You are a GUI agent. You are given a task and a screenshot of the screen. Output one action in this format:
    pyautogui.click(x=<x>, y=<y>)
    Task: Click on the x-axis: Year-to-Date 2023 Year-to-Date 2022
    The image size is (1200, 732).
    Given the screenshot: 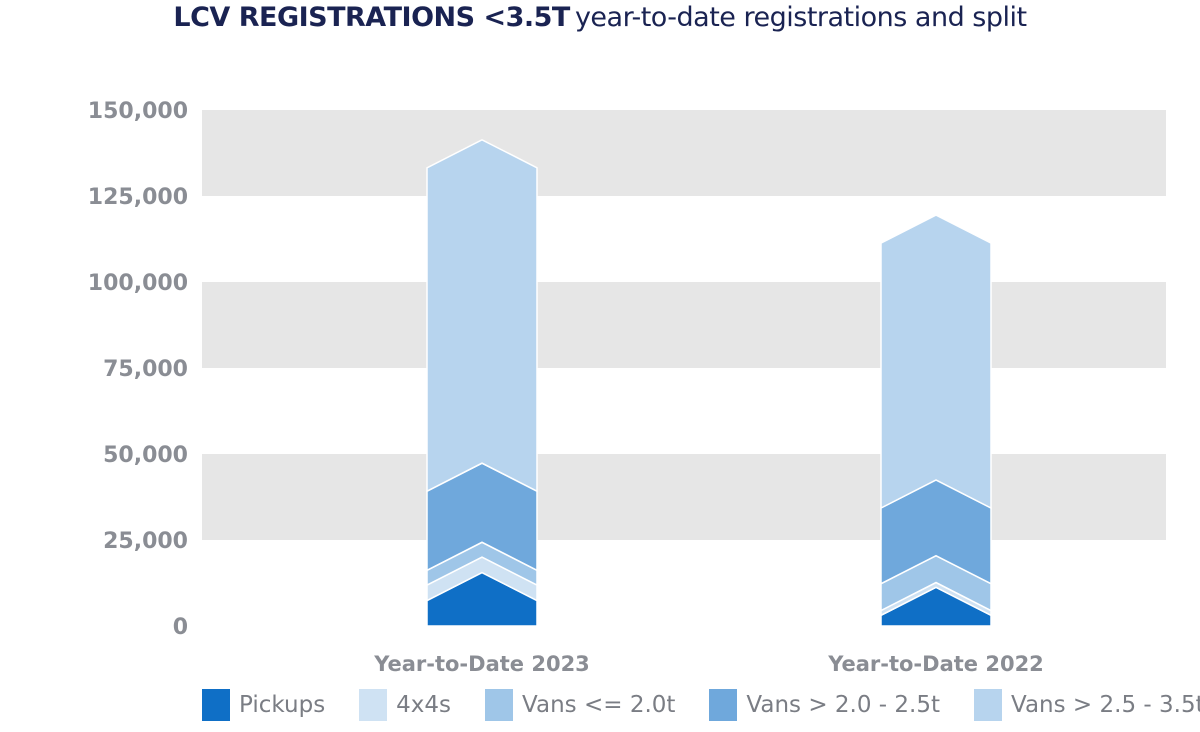 What is the action you would take?
    pyautogui.click(x=708, y=664)
    